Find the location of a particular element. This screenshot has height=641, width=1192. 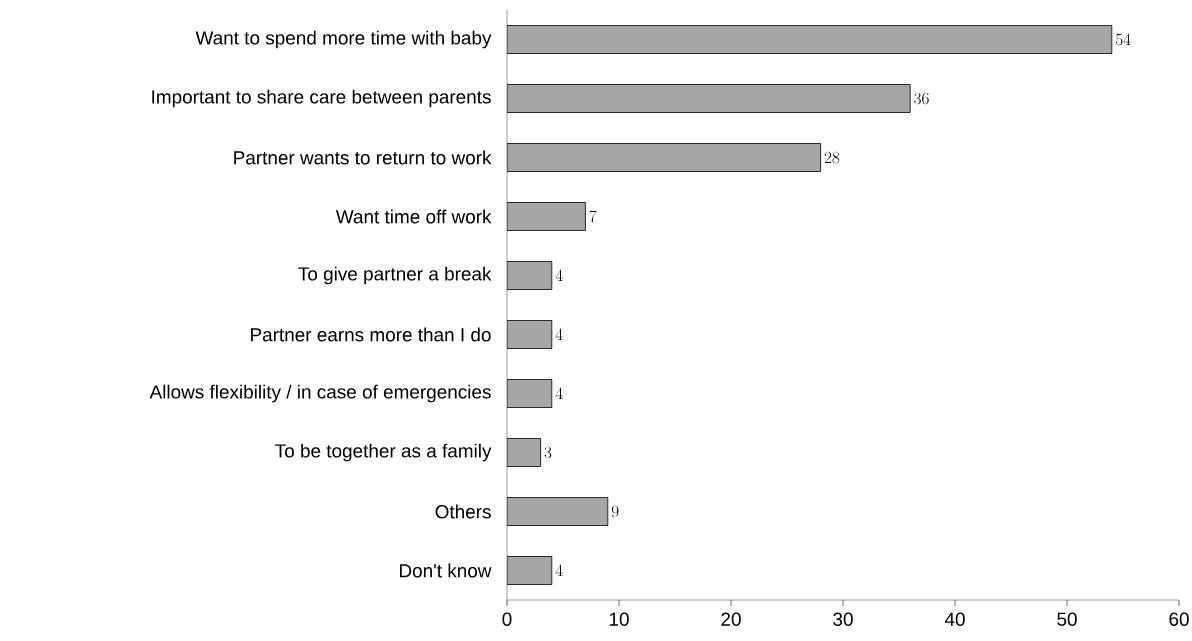

x-tick-label: 0 is located at coordinates (507, 619).